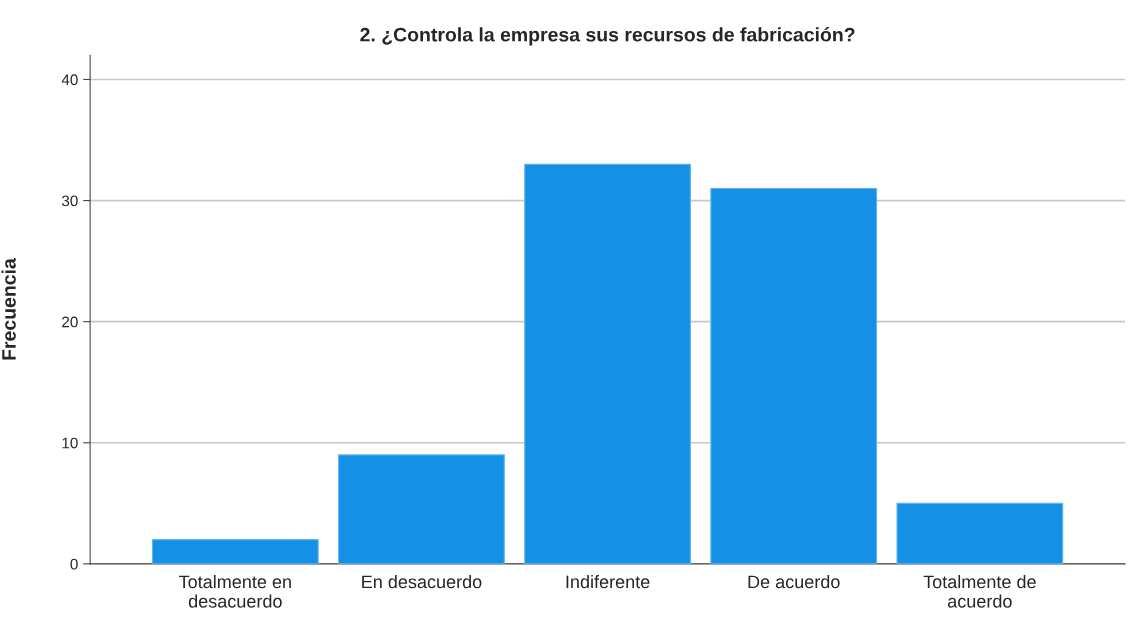  I want to click on y-axis-title: Frecuencia, so click(8, 309).